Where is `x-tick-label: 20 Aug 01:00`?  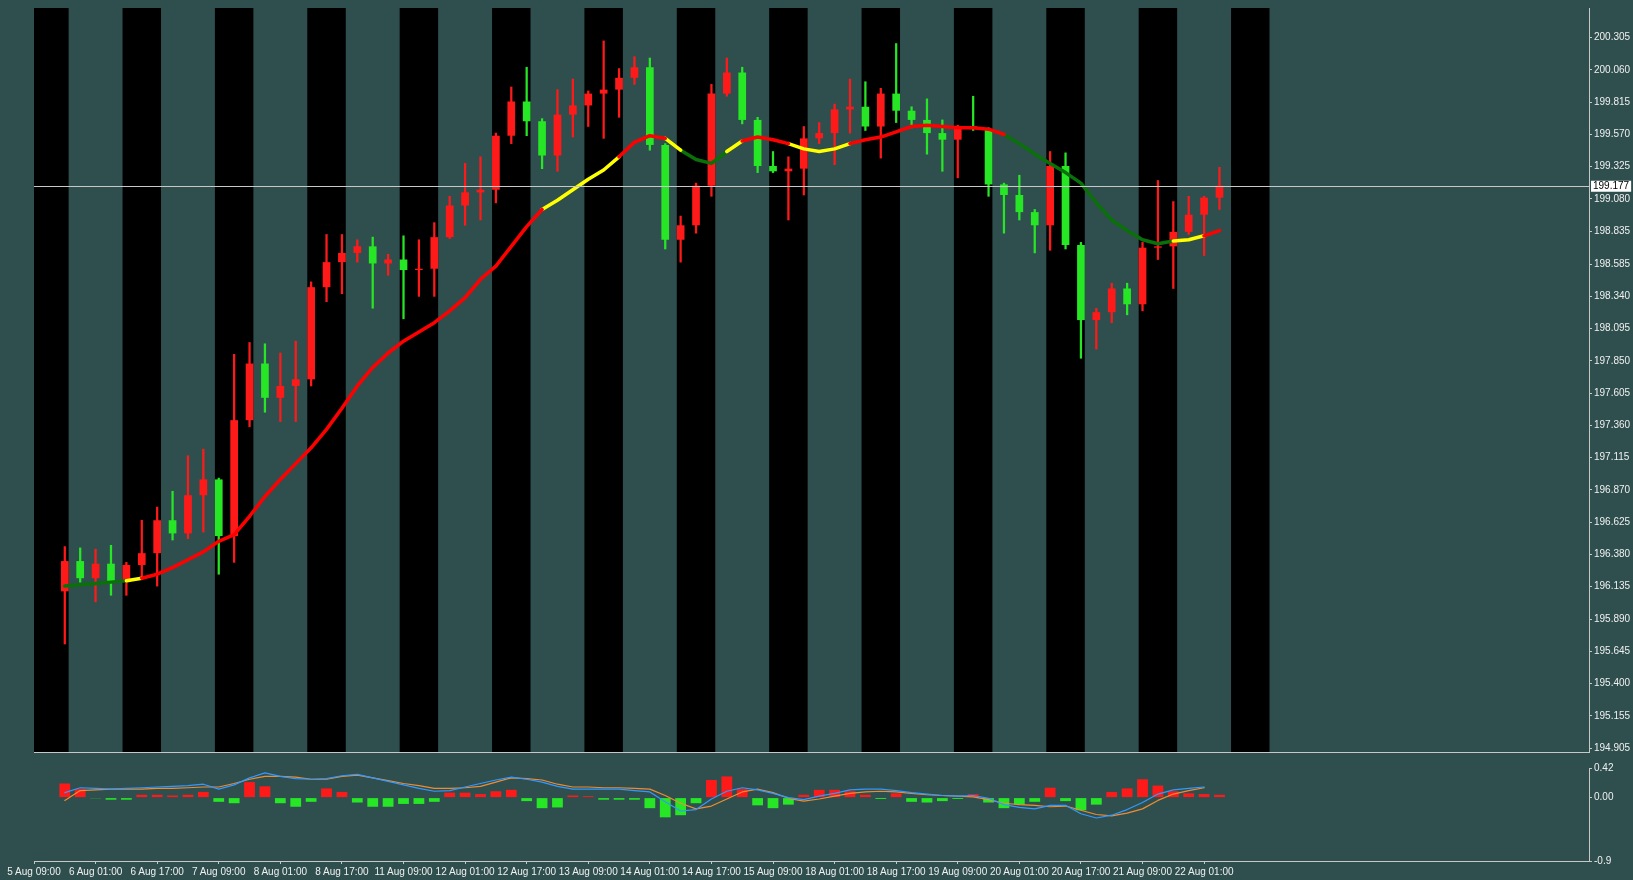
x-tick-label: 20 Aug 01:00 is located at coordinates (1019, 871).